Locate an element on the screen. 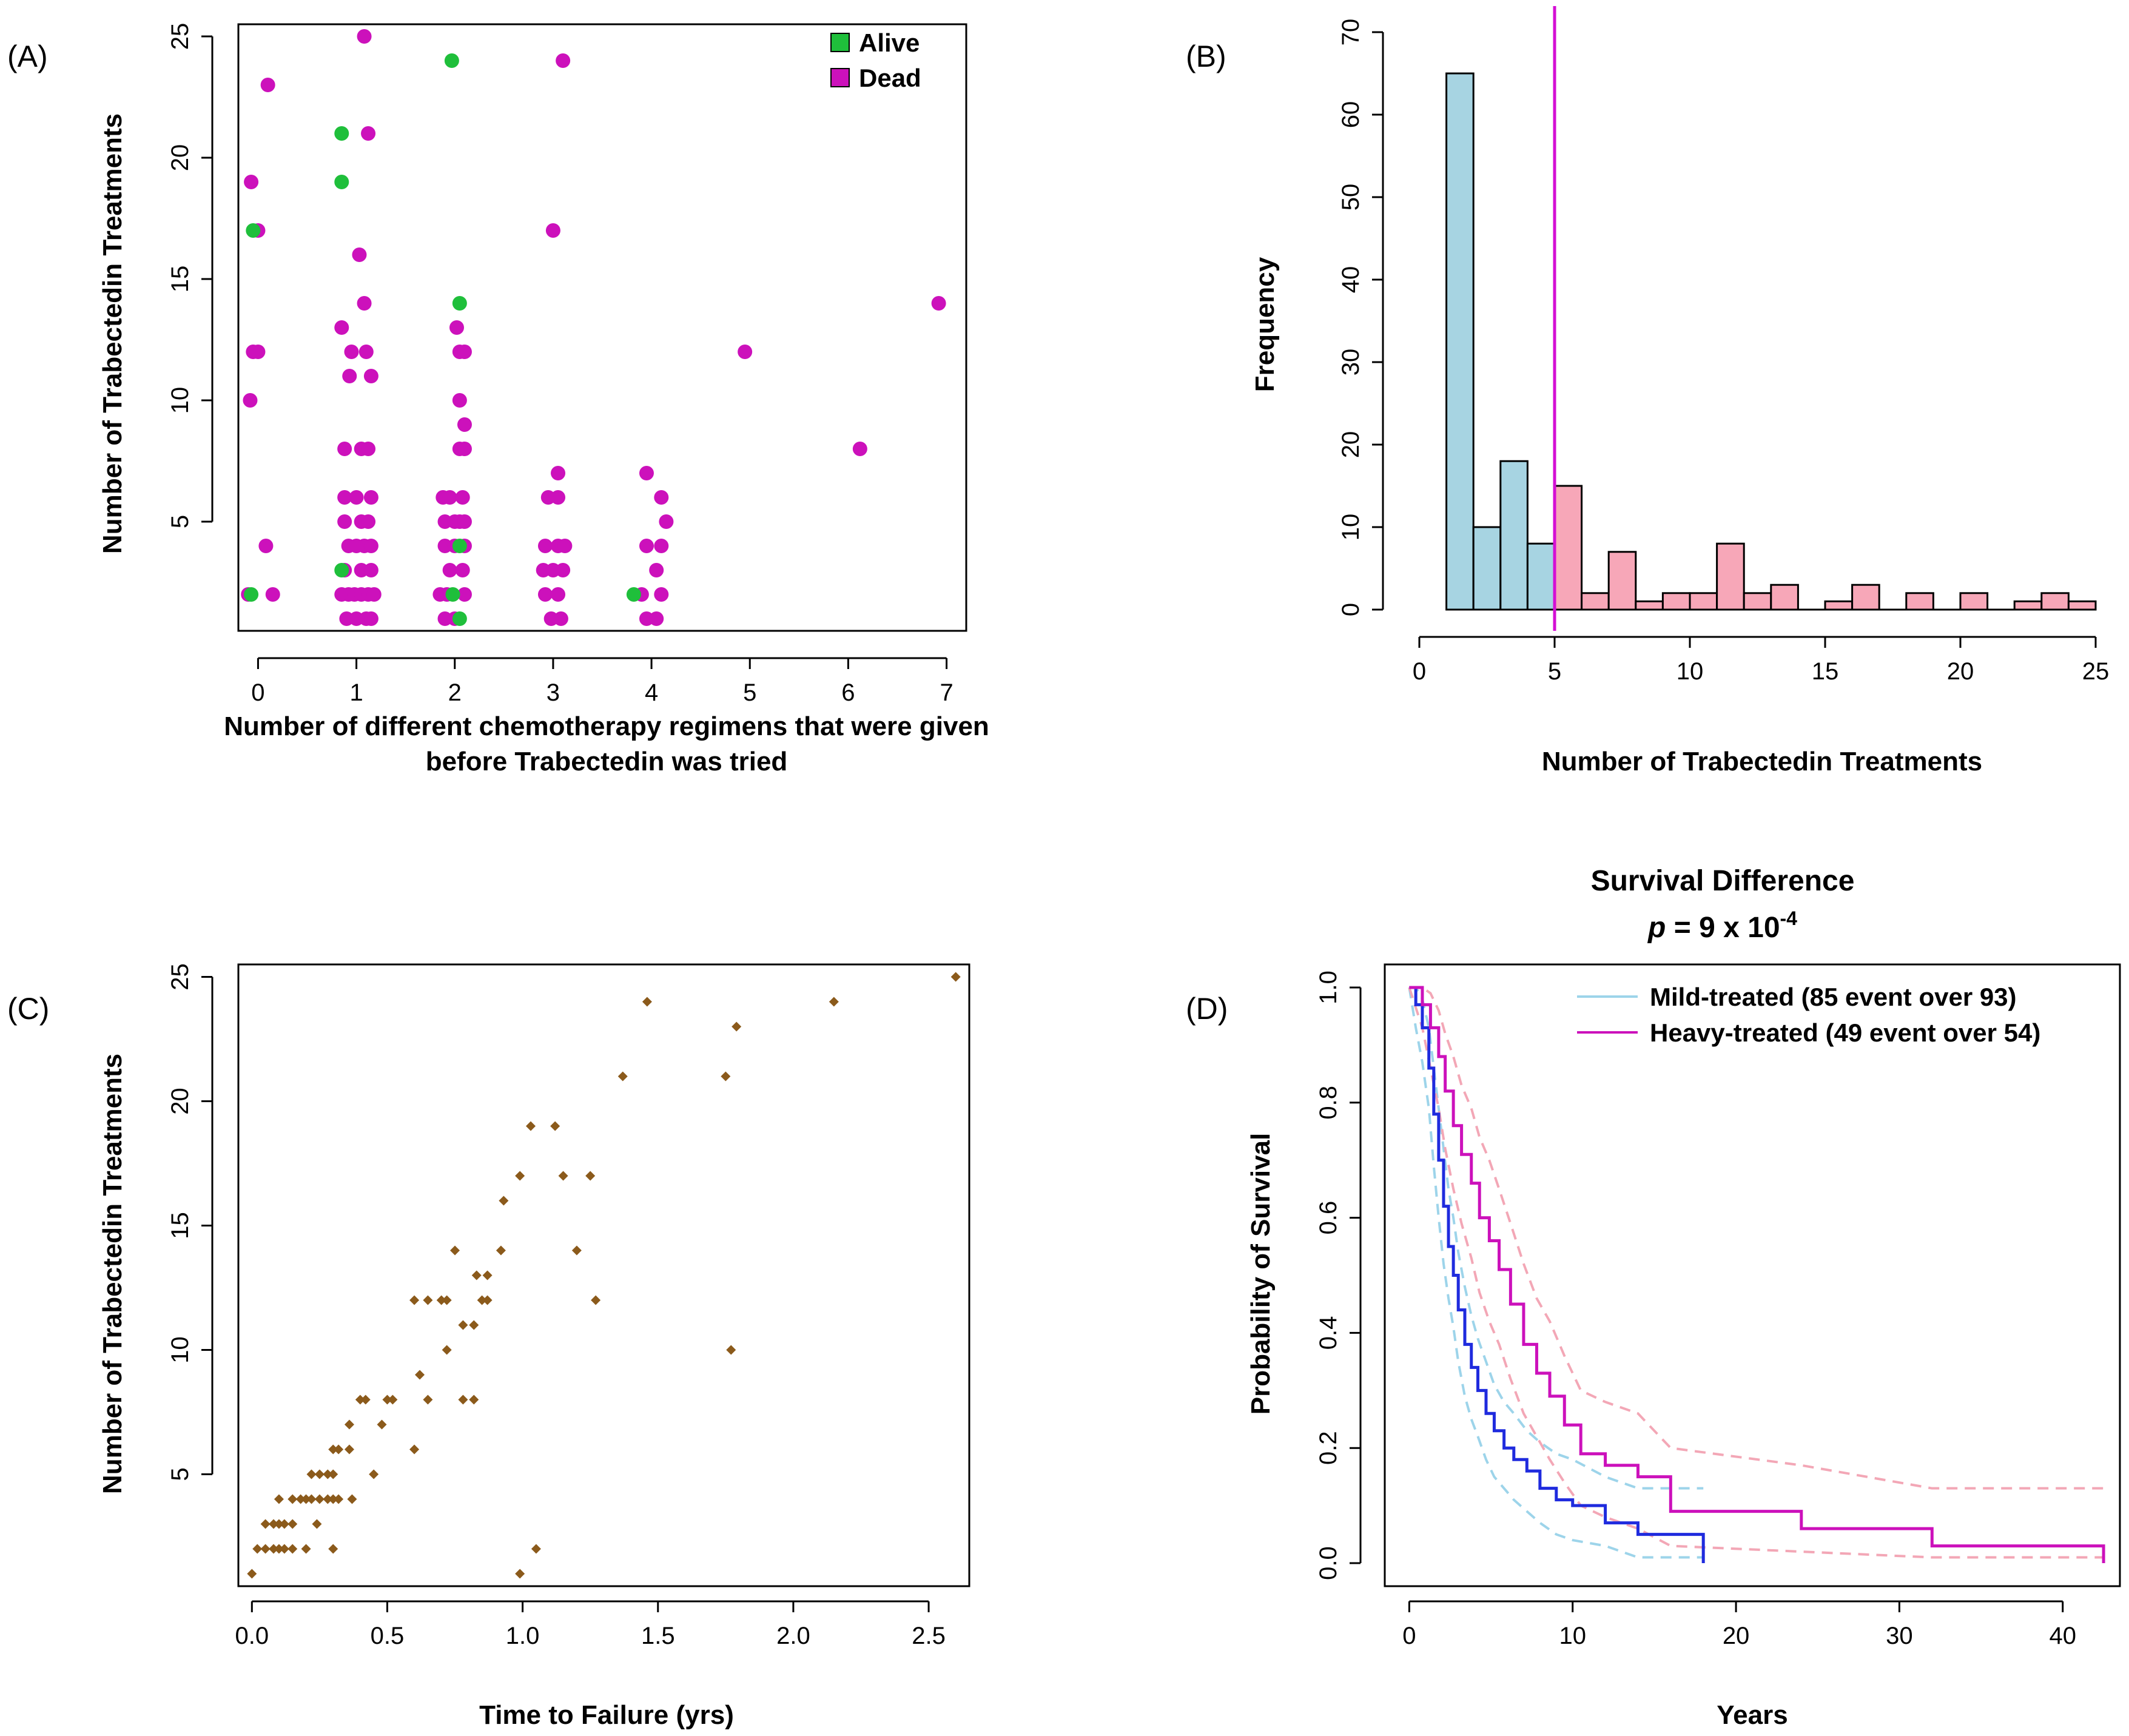  panel-a-x-tick-label: 6 is located at coordinates (848, 692).